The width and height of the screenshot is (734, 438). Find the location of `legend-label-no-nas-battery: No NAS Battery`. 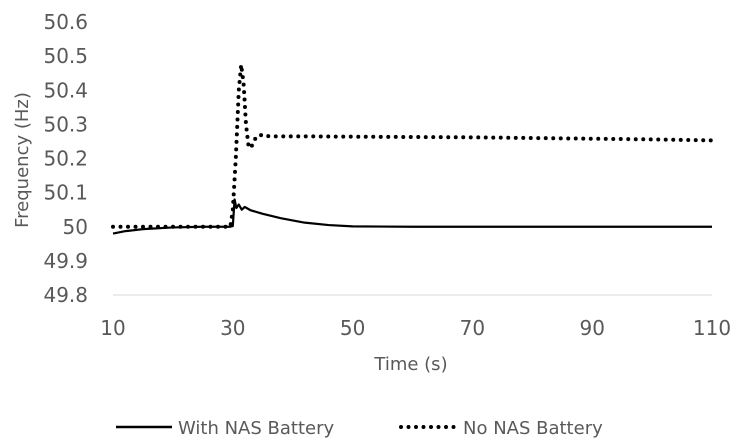

legend-label-no-nas-battery: No NAS Battery is located at coordinates (533, 428).